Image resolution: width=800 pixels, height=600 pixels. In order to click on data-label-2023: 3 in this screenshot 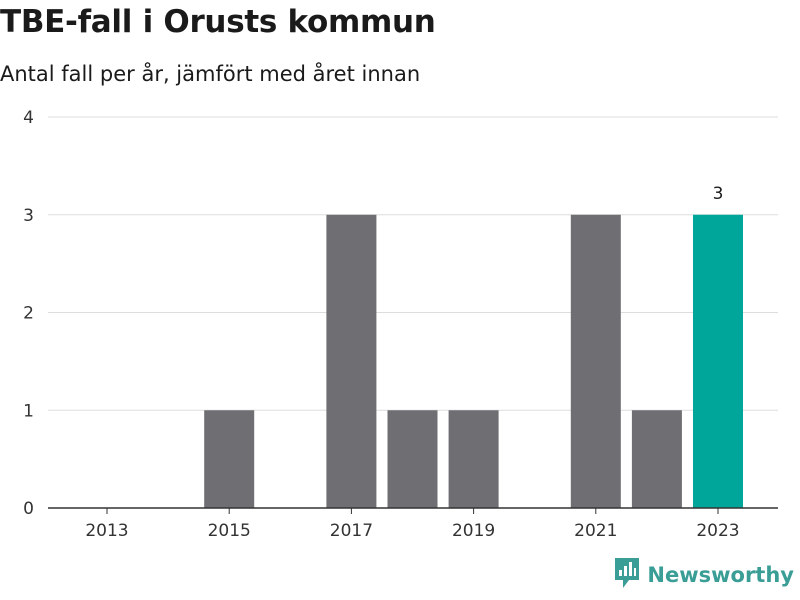, I will do `click(718, 194)`.